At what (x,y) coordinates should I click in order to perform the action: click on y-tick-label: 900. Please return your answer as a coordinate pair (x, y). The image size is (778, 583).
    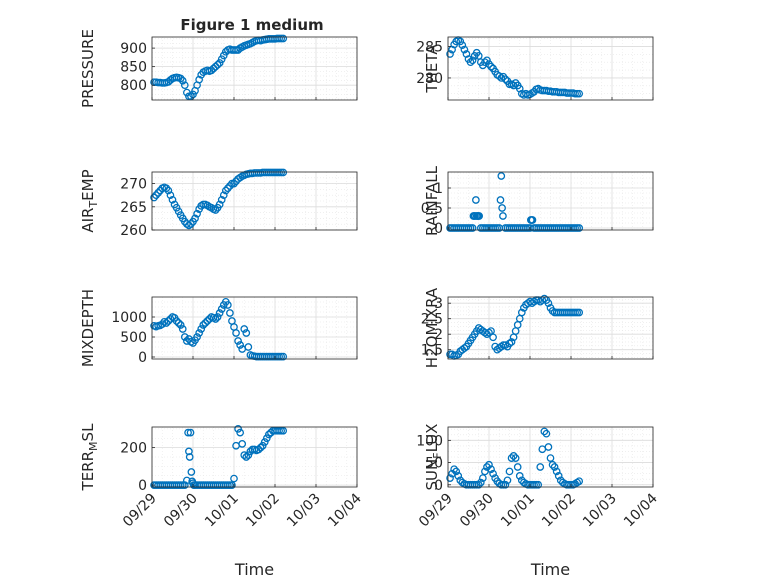
    Looking at the image, I should click on (133, 49).